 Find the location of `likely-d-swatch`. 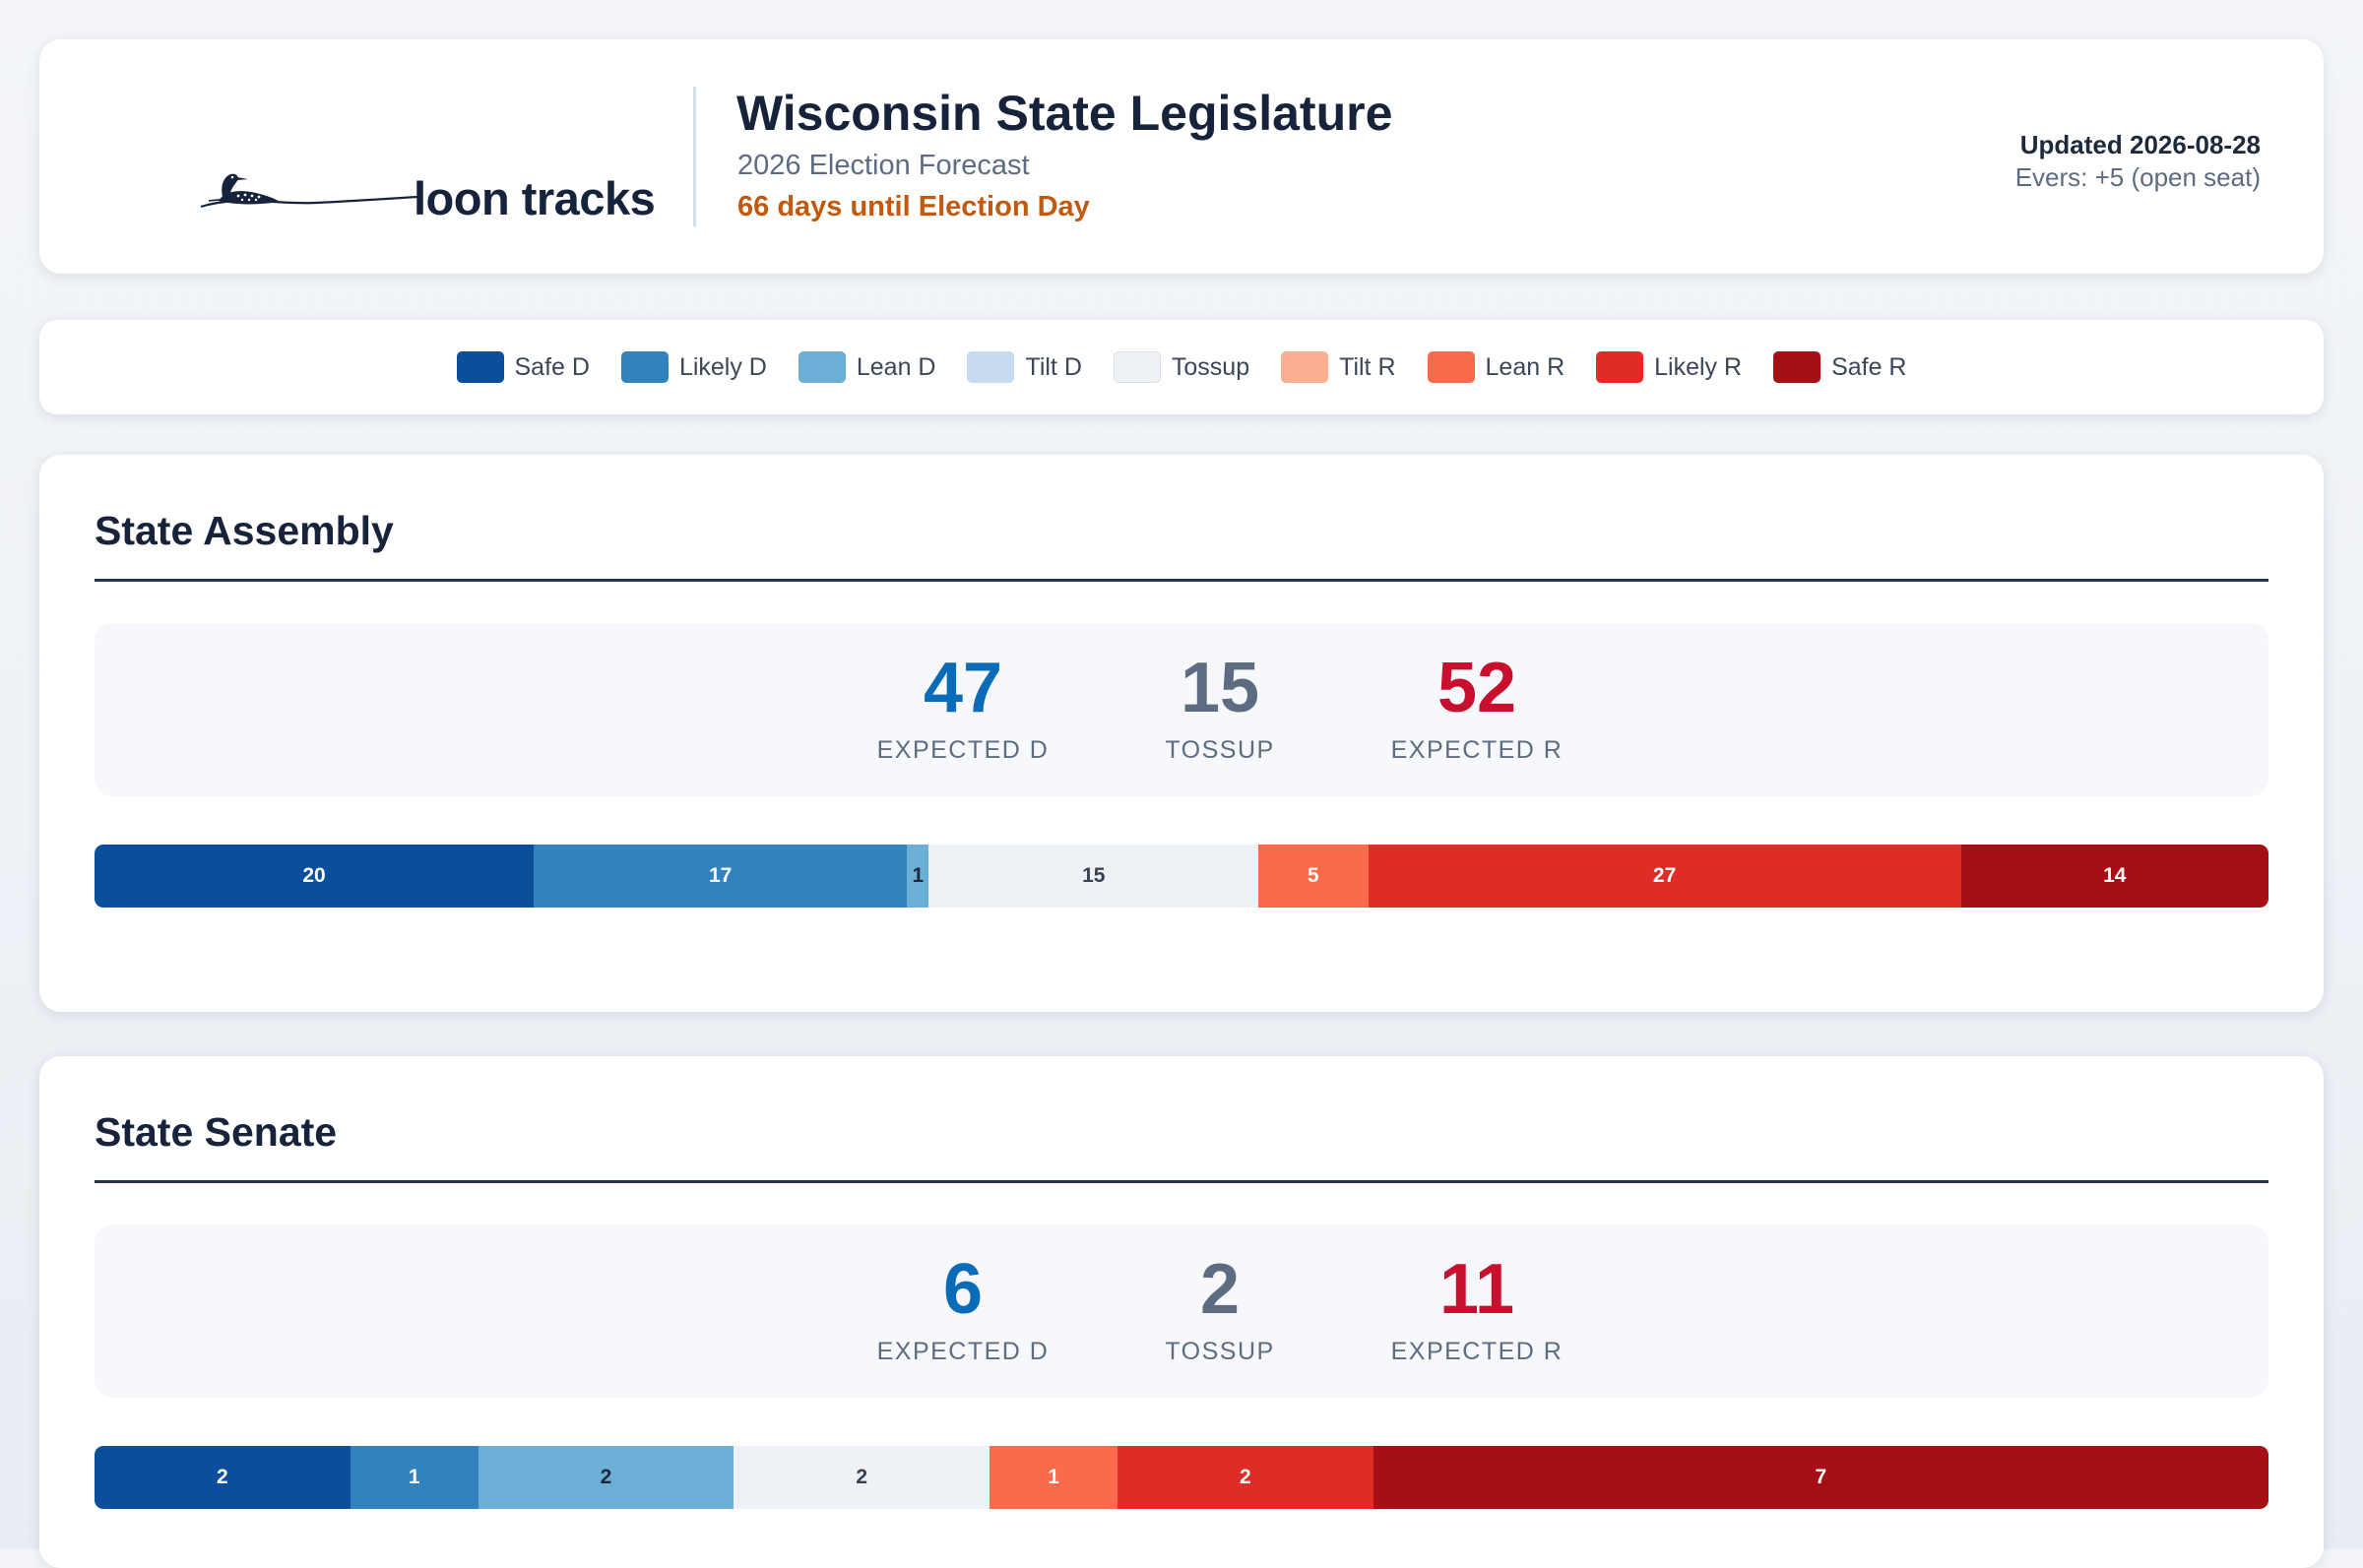

likely-d-swatch is located at coordinates (645, 367).